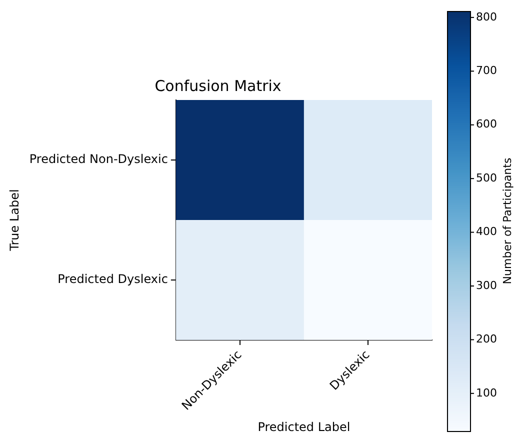 The height and width of the screenshot is (441, 518). What do you see at coordinates (486, 177) in the screenshot?
I see `color-bar-label: 500` at bounding box center [486, 177].